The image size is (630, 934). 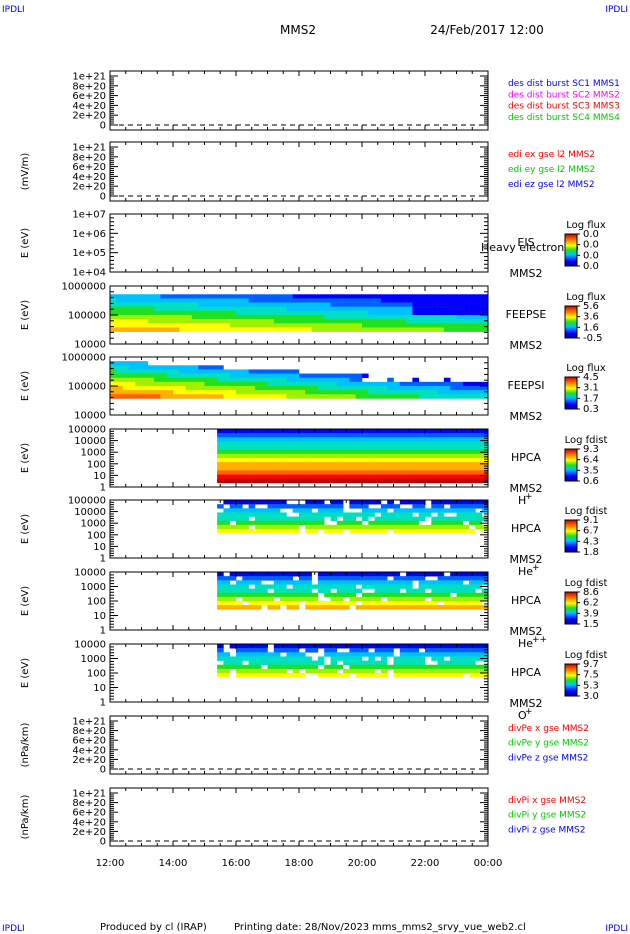 What do you see at coordinates (25, 386) in the screenshot?
I see `y-axis-label: E (eV)` at bounding box center [25, 386].